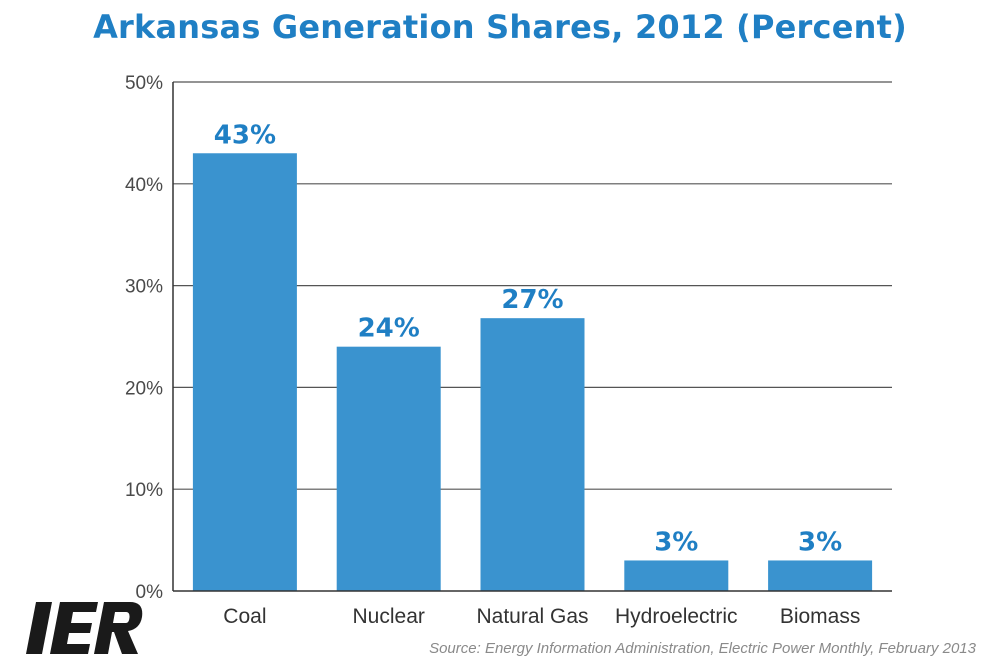 The height and width of the screenshot is (667, 1000). What do you see at coordinates (144, 338) in the screenshot?
I see `y-axis-tick-labels: 0% 10% 20% 30% 40% 50%` at bounding box center [144, 338].